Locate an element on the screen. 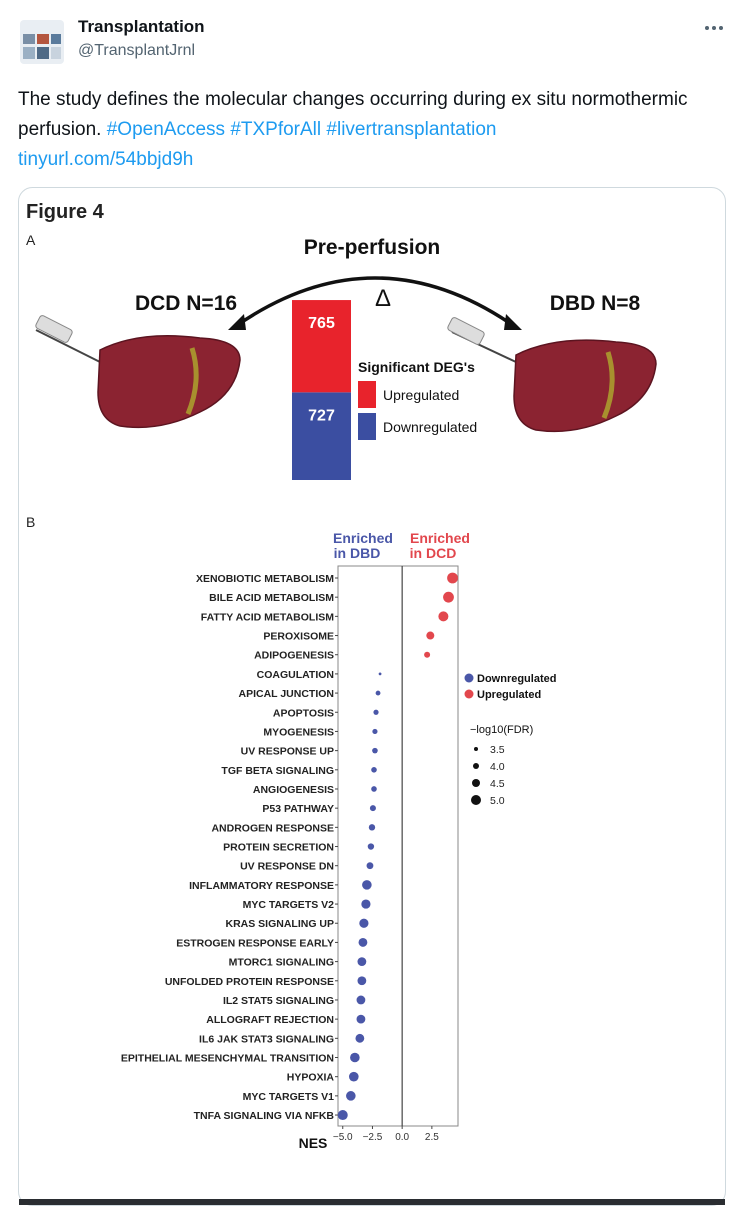 The image size is (741, 1212). delta-symbol: Δ is located at coordinates (383, 298).